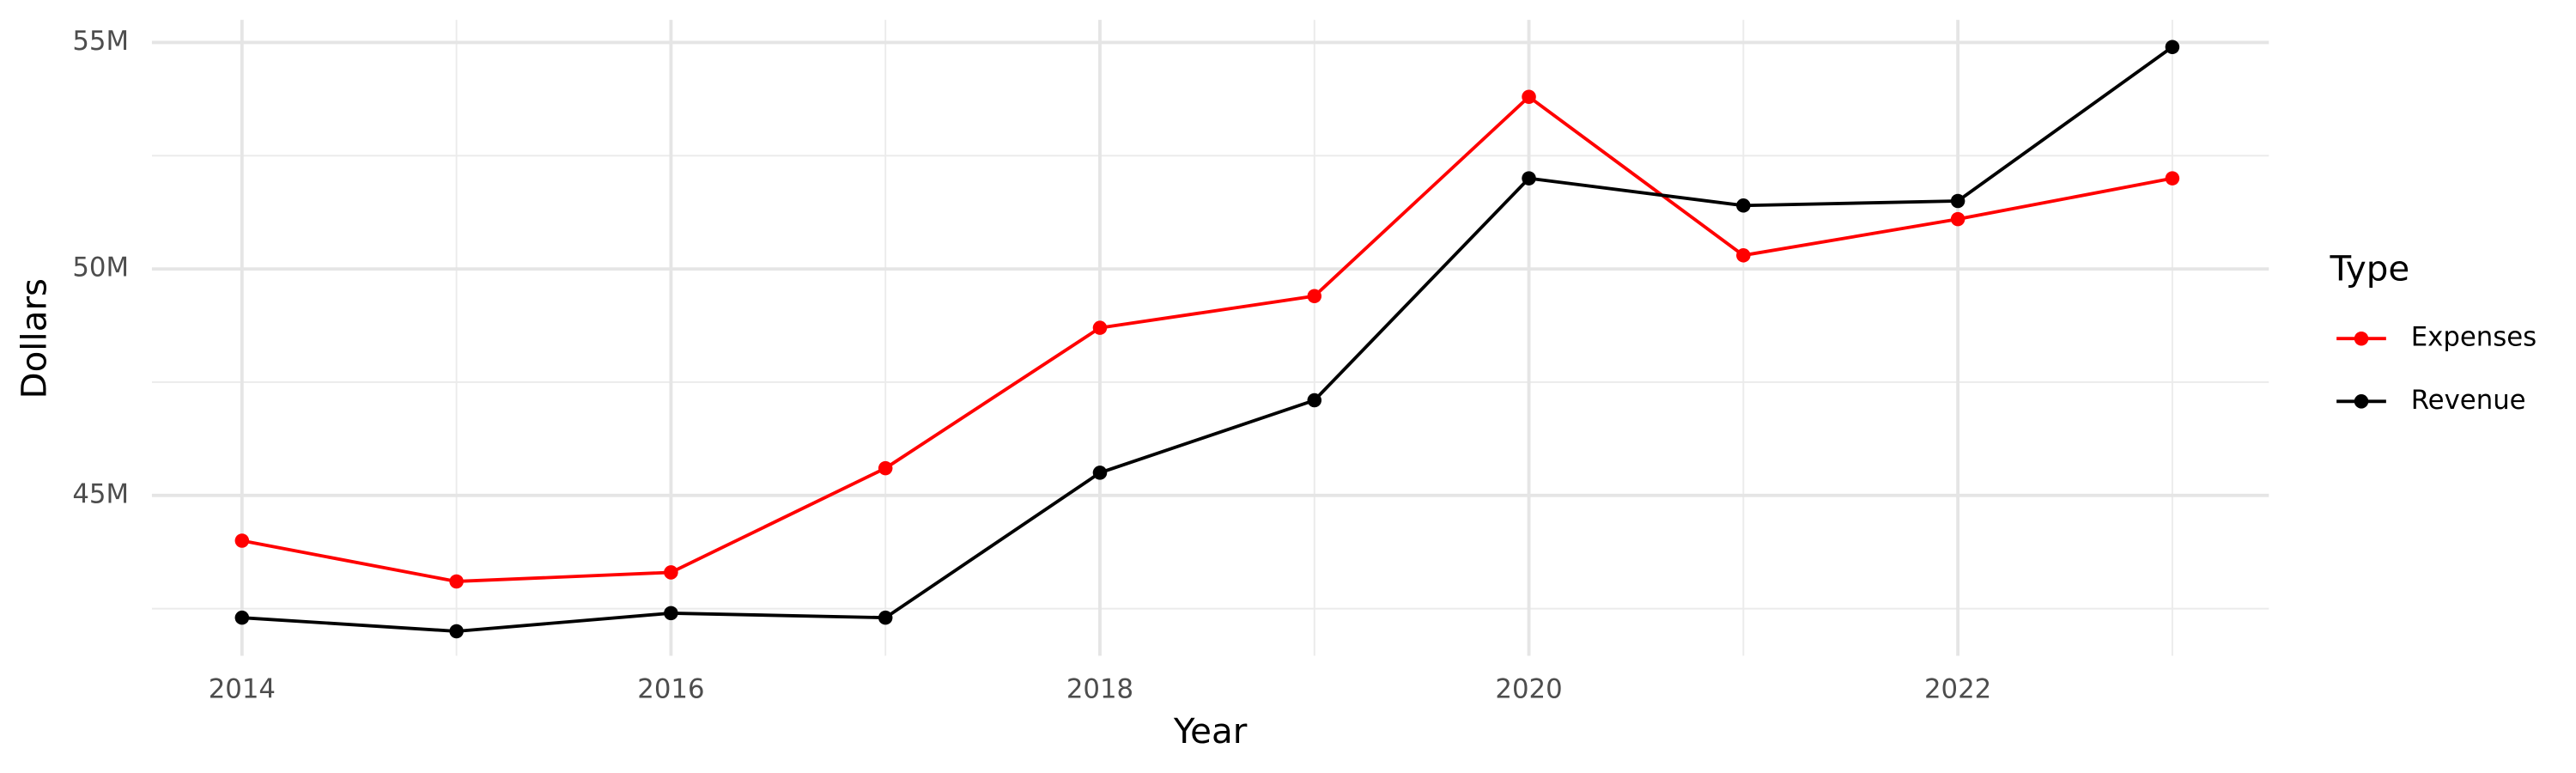 This screenshot has width=2576, height=773. Describe the element at coordinates (2474, 337) in the screenshot. I see `legend-label: Expenses` at that location.